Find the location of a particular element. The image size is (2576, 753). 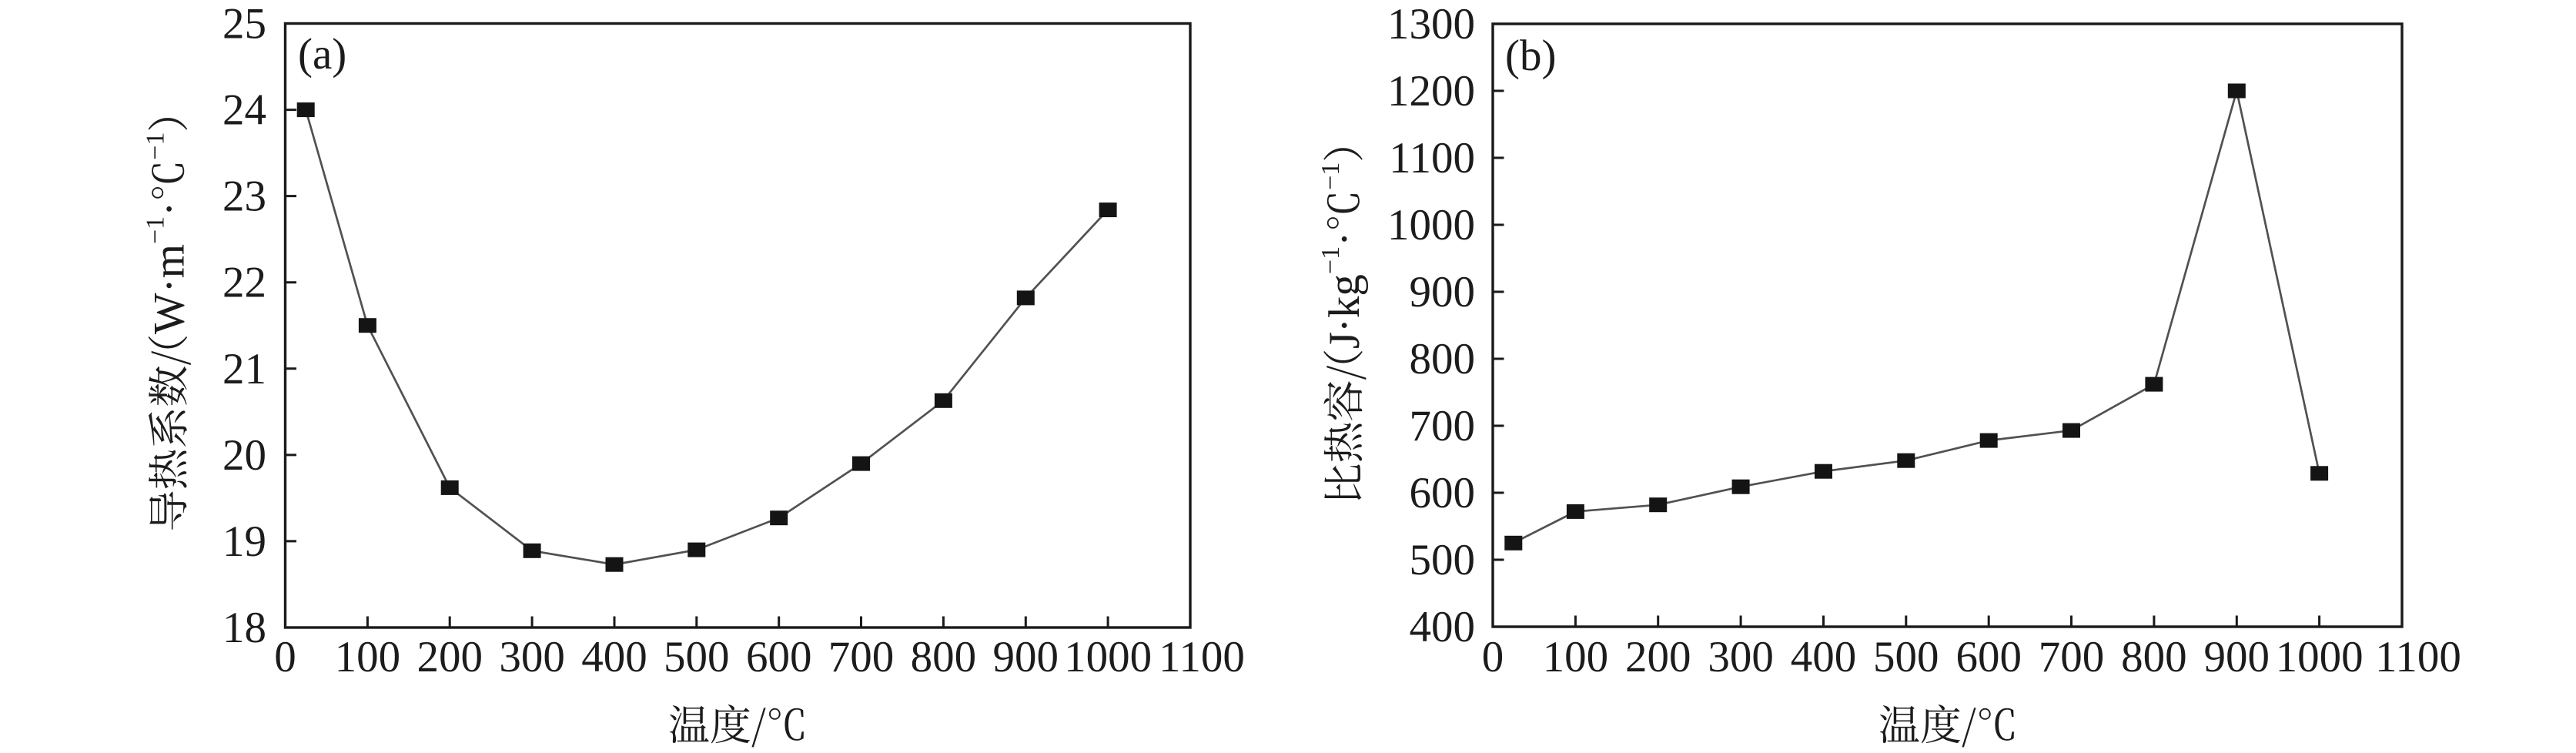

svg-text: 22 is located at coordinates (244, 283).